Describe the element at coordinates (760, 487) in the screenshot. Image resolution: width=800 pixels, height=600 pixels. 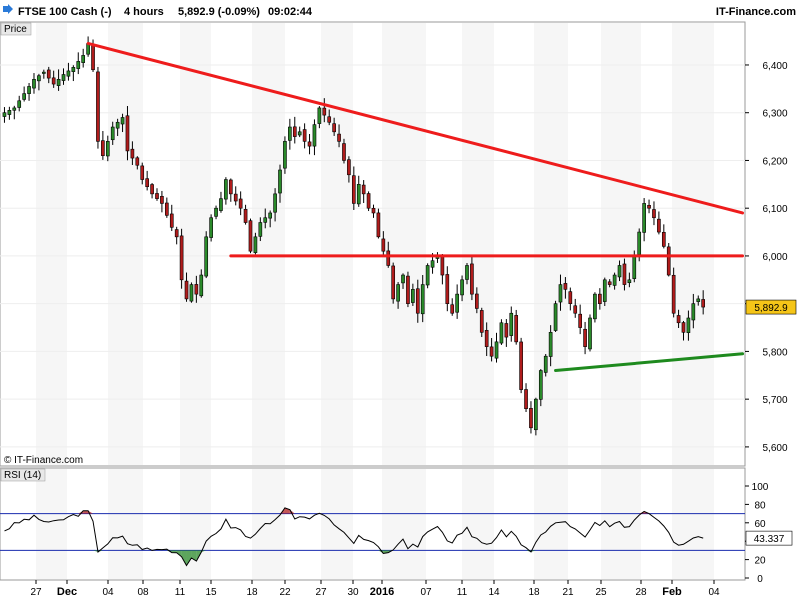
I see `rsi-tick-label: 100` at that location.